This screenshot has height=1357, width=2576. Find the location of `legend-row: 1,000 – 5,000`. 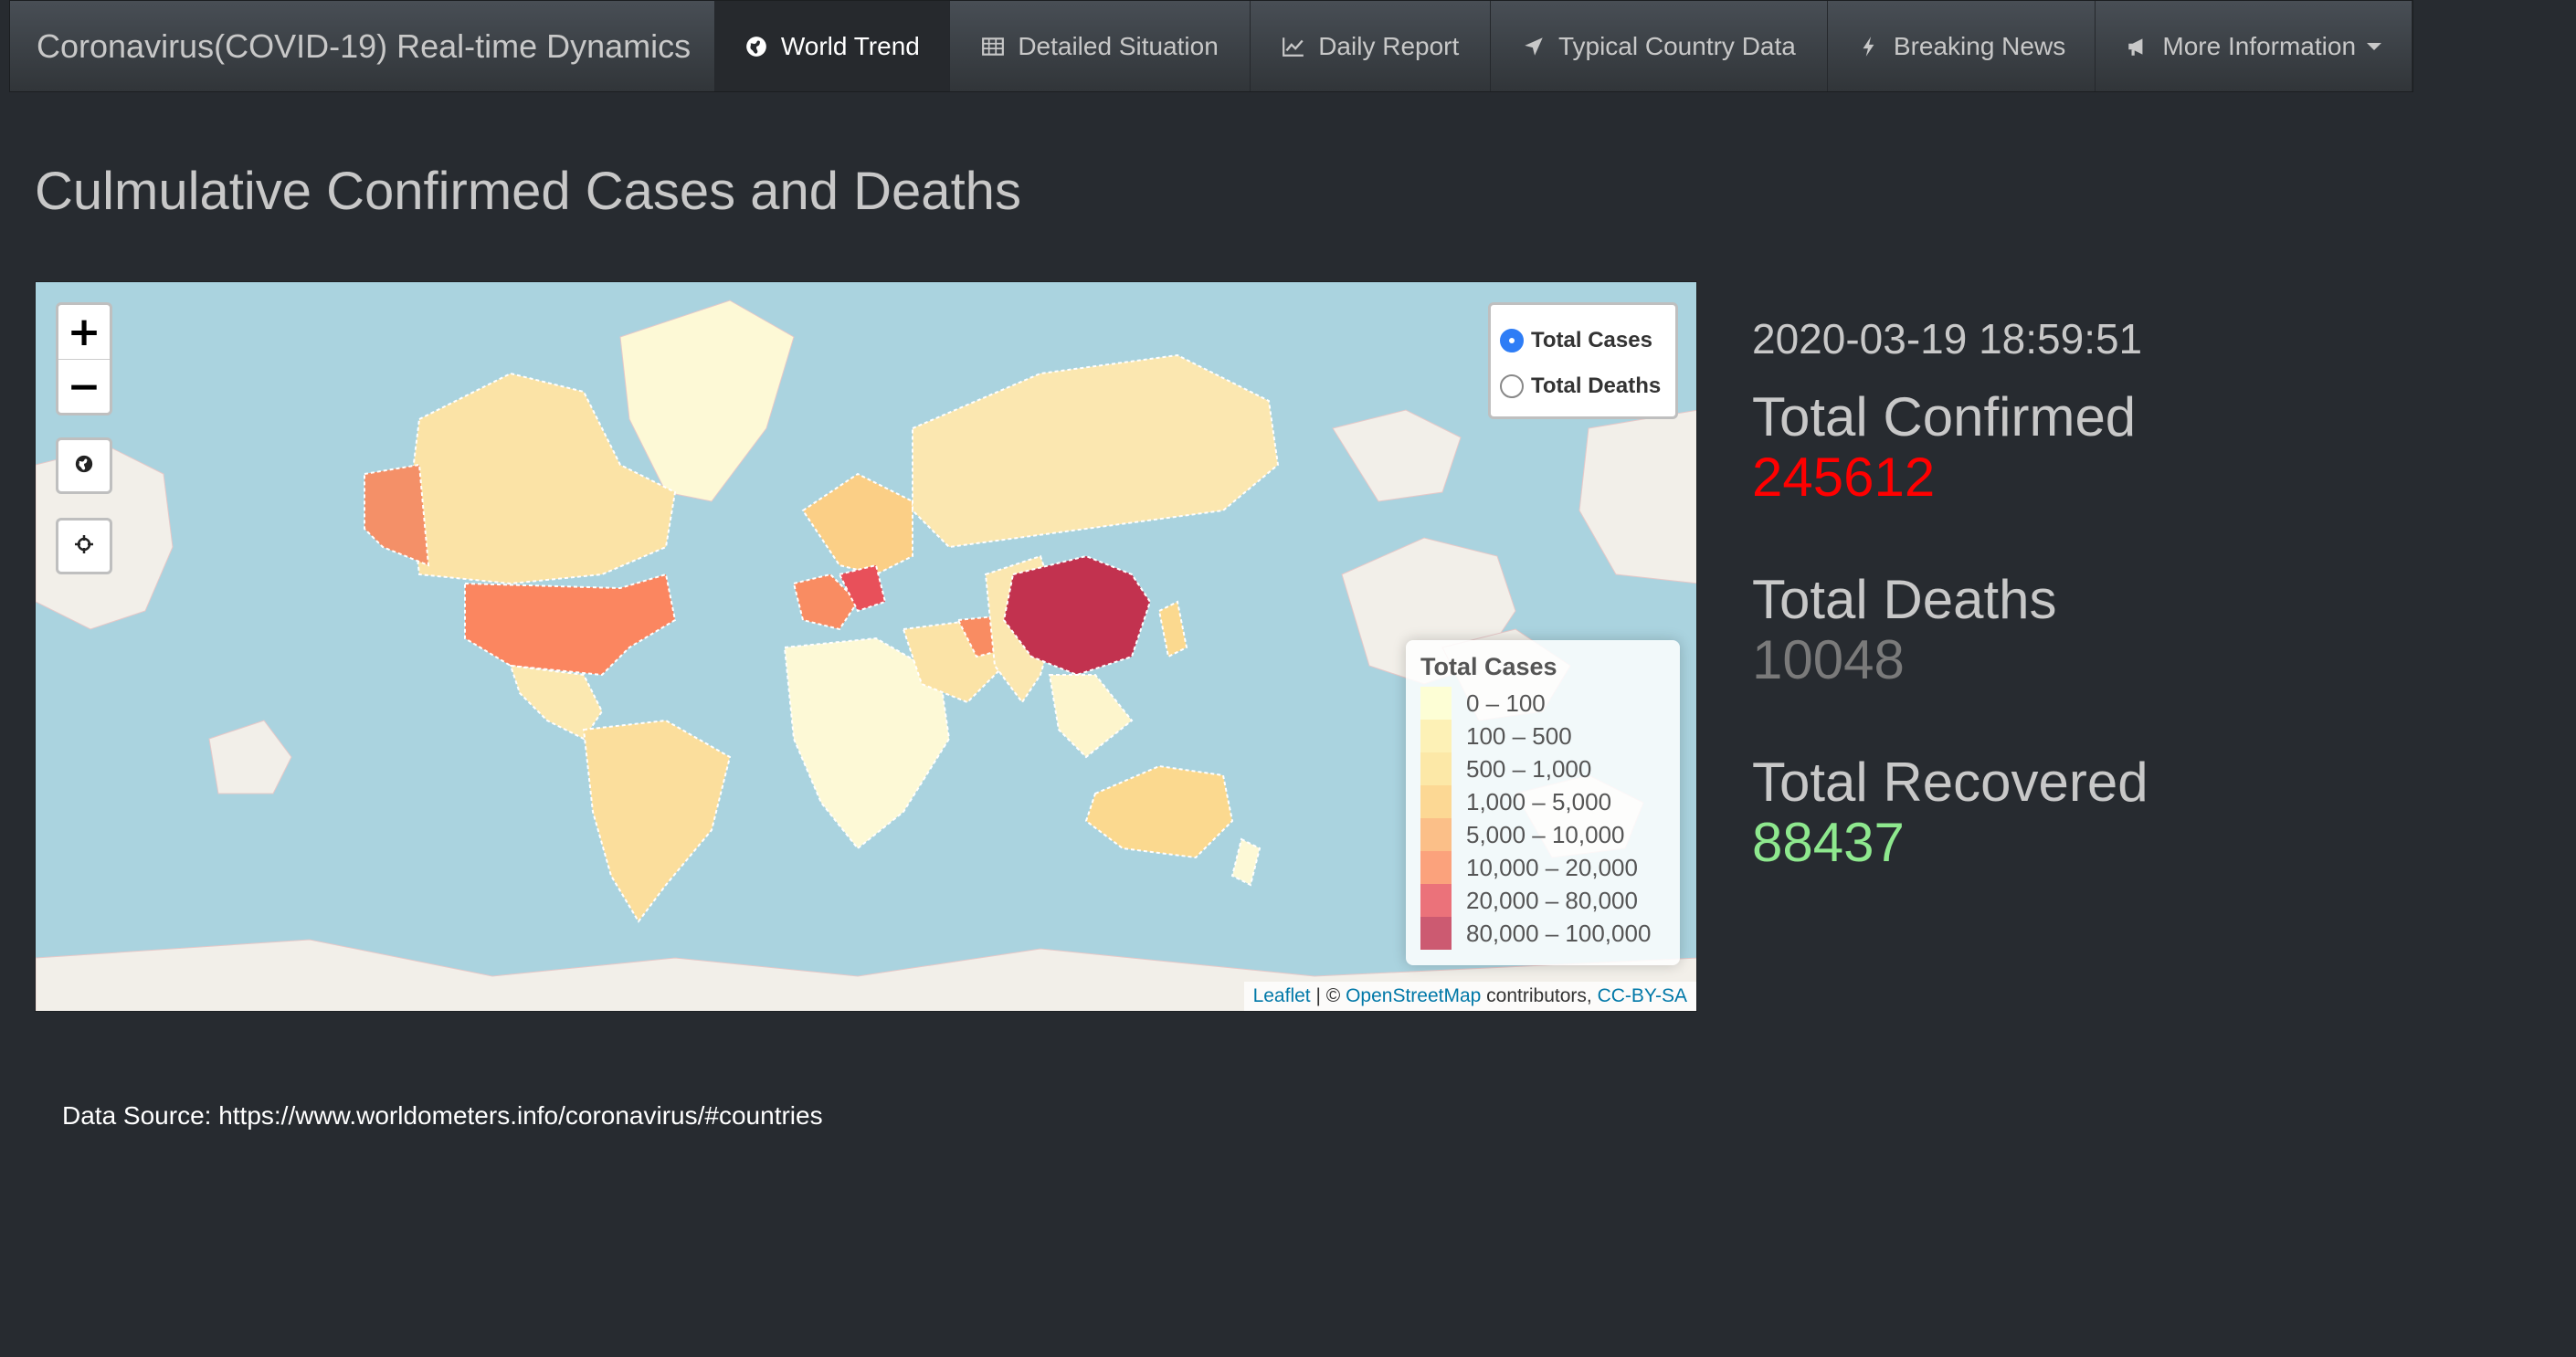

legend-row: 1,000 – 5,000 is located at coordinates (1542, 801).